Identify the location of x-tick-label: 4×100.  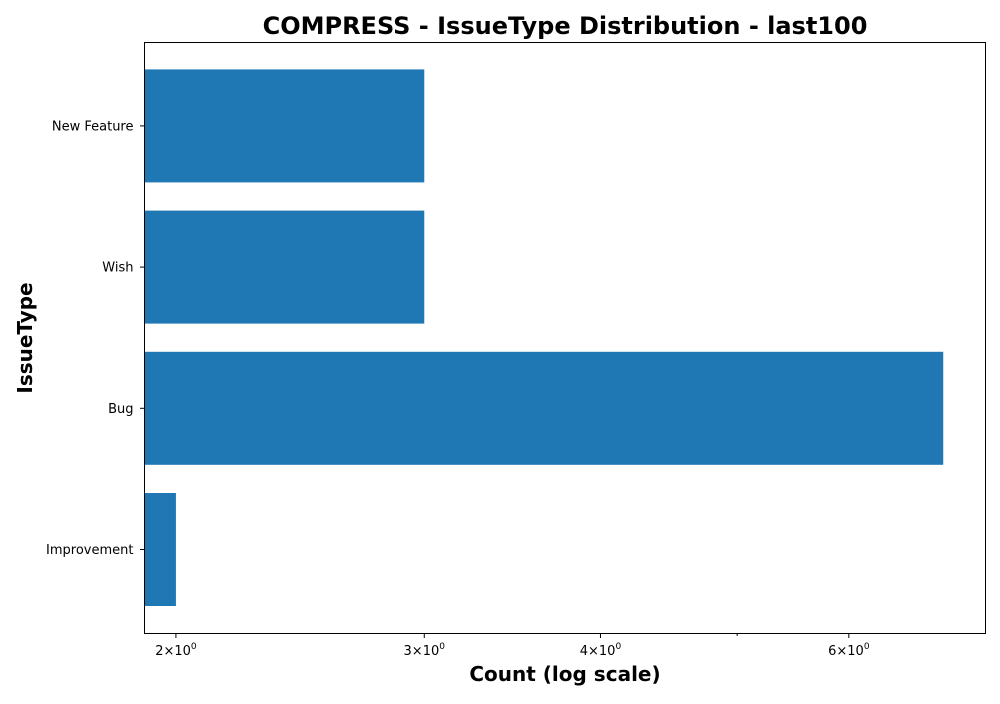
(601, 650).